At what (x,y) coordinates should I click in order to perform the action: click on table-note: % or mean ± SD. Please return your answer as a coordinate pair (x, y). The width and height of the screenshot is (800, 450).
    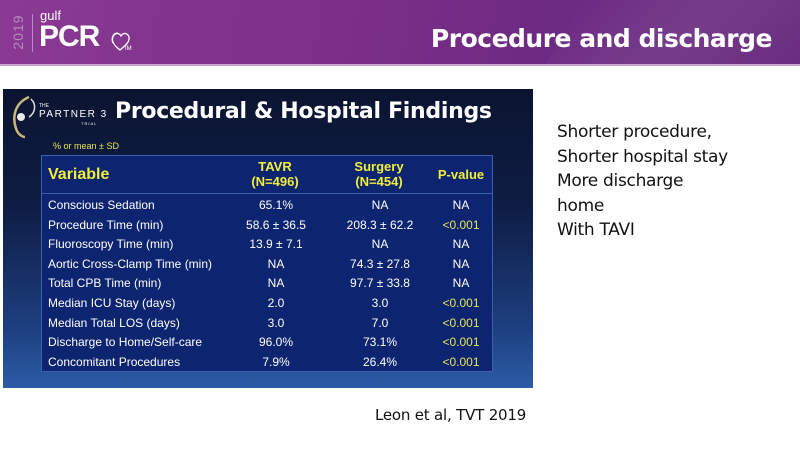
    Looking at the image, I should click on (86, 146).